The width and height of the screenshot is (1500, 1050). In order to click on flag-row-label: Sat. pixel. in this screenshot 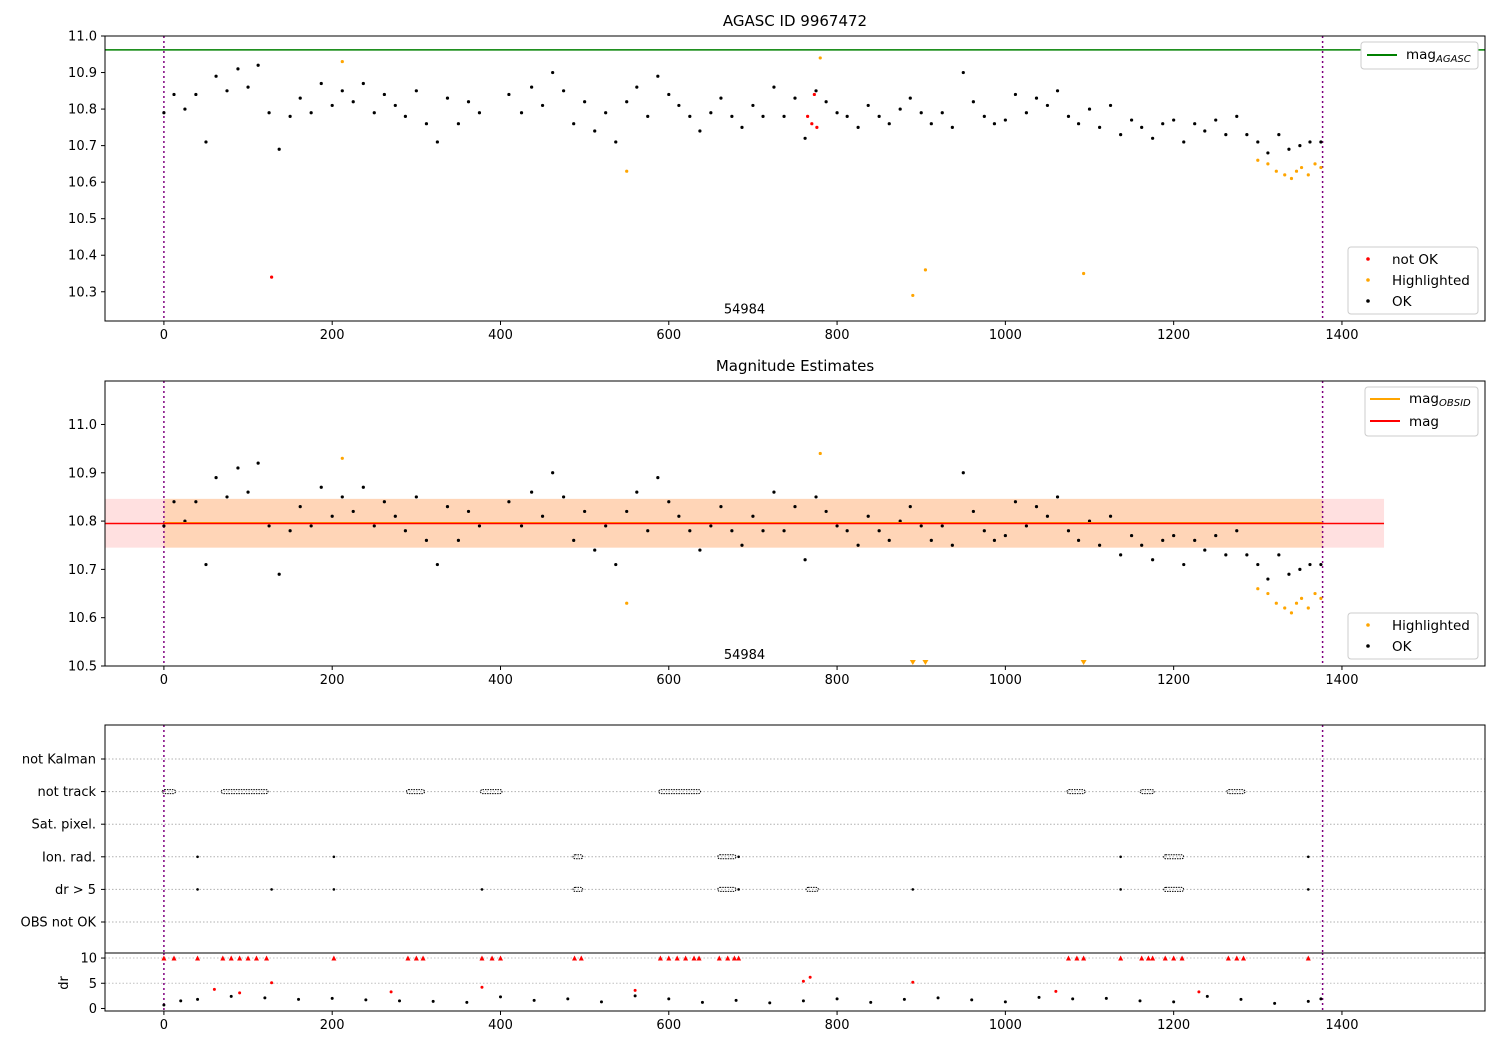, I will do `click(64, 825)`.